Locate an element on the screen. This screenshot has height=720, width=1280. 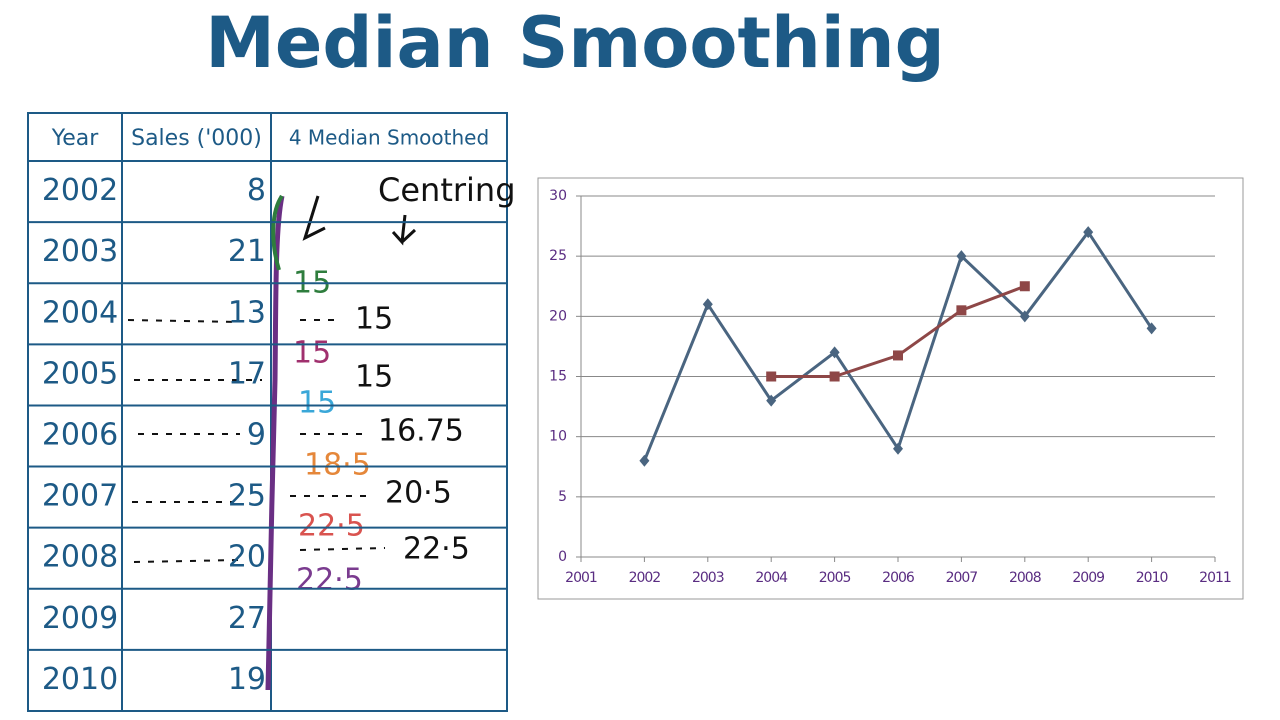
y-tick-label: 0 is located at coordinates (562, 557).